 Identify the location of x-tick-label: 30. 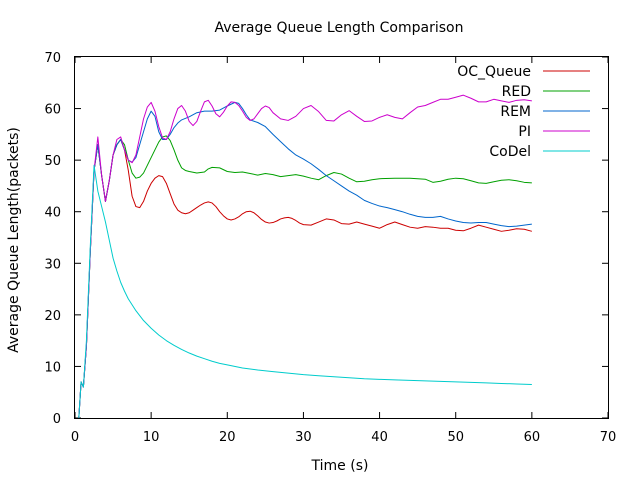
(303, 437).